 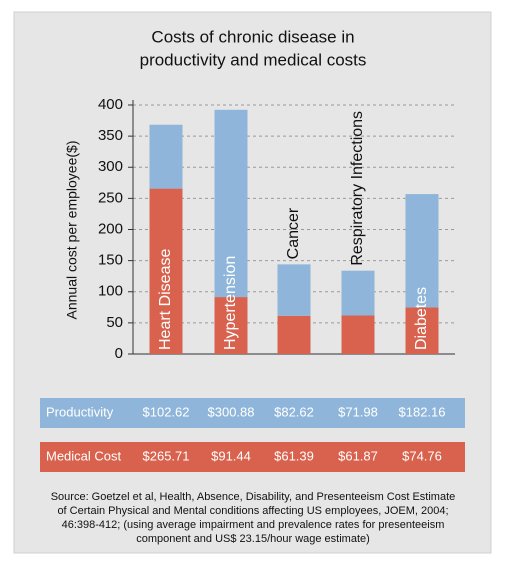 What do you see at coordinates (110, 228) in the screenshot?
I see `y-tick-label: 200` at bounding box center [110, 228].